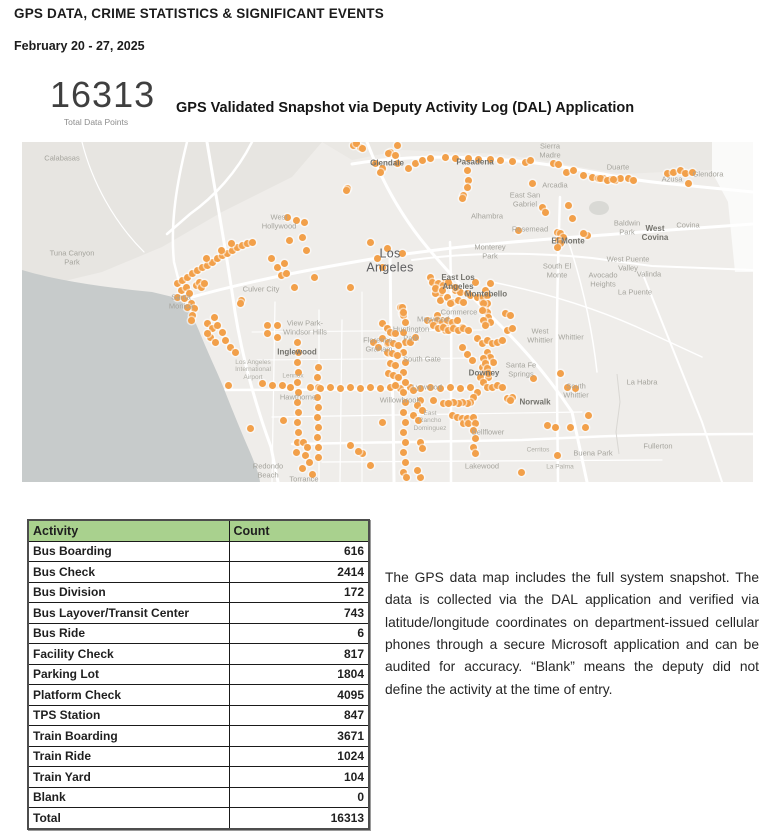 This screenshot has width=768, height=835. Describe the element at coordinates (708, 174) in the screenshot. I see `map-place-label: Glendora` at that location.